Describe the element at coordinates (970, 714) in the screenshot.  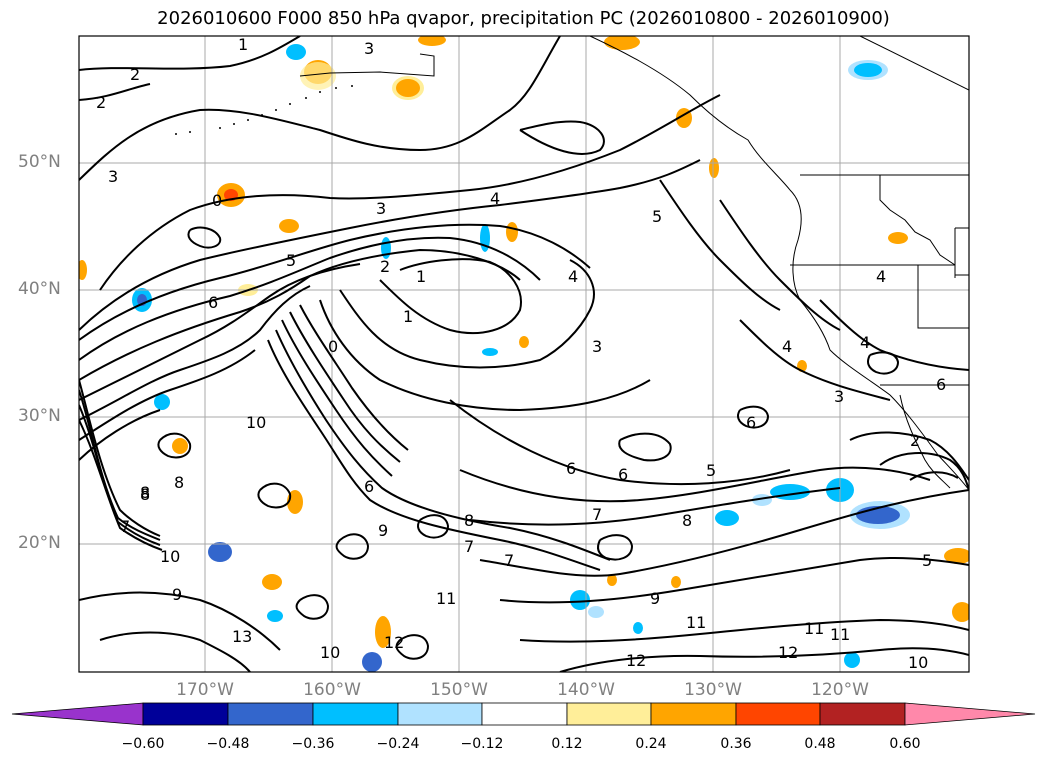
I see `colorbar-extend-high` at that location.